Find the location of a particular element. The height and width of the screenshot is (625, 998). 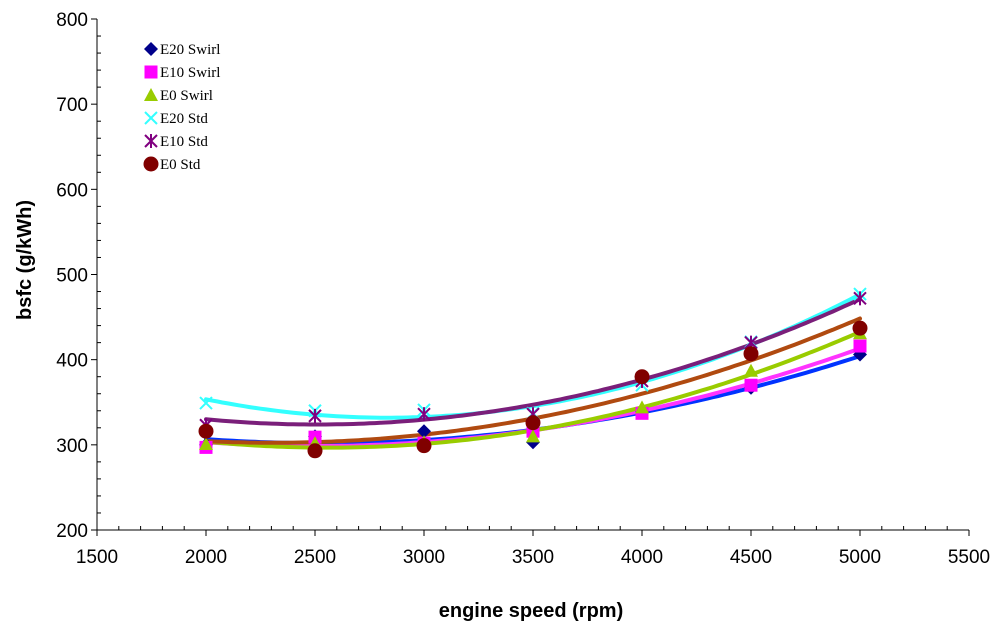

y-tick-label: 500 is located at coordinates (72, 276).